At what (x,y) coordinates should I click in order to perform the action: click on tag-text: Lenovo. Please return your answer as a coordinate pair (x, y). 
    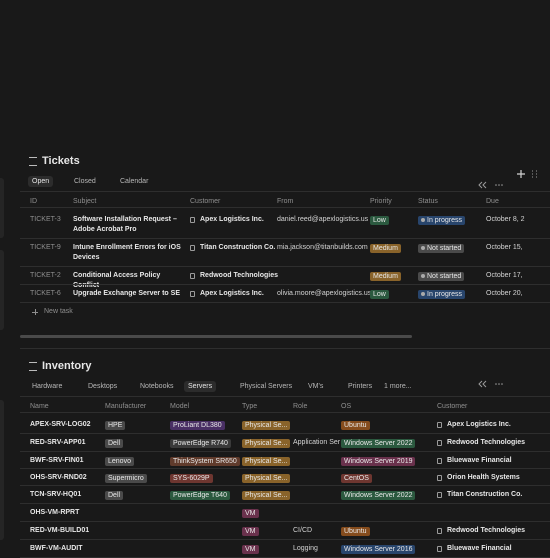
    Looking at the image, I should click on (119, 461).